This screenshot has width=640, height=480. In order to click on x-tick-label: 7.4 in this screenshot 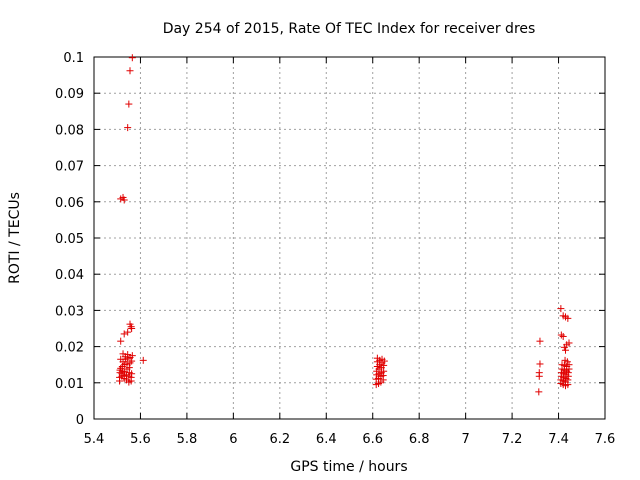, I will do `click(558, 439)`.